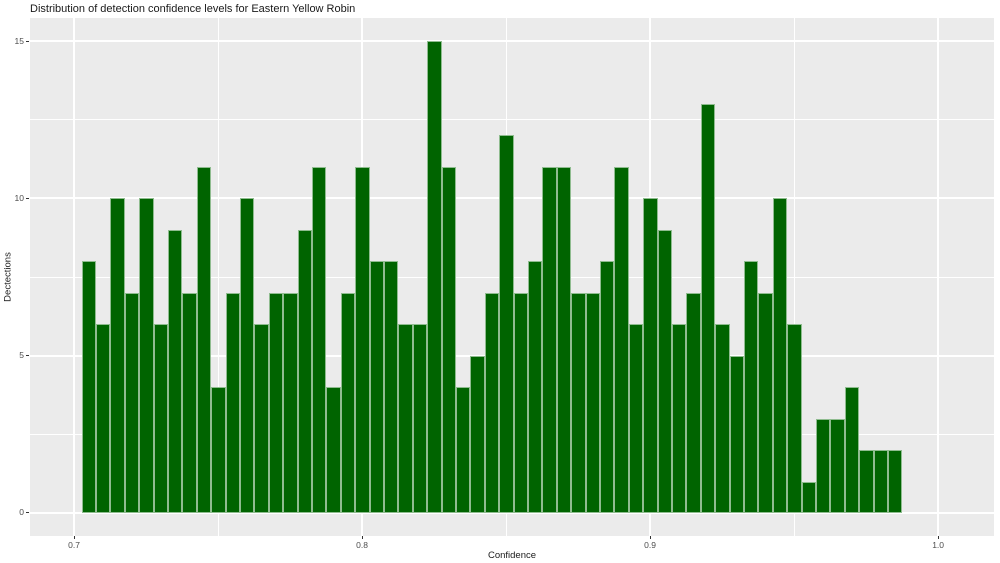  I want to click on y-minor-gridline, so click(512, 120).